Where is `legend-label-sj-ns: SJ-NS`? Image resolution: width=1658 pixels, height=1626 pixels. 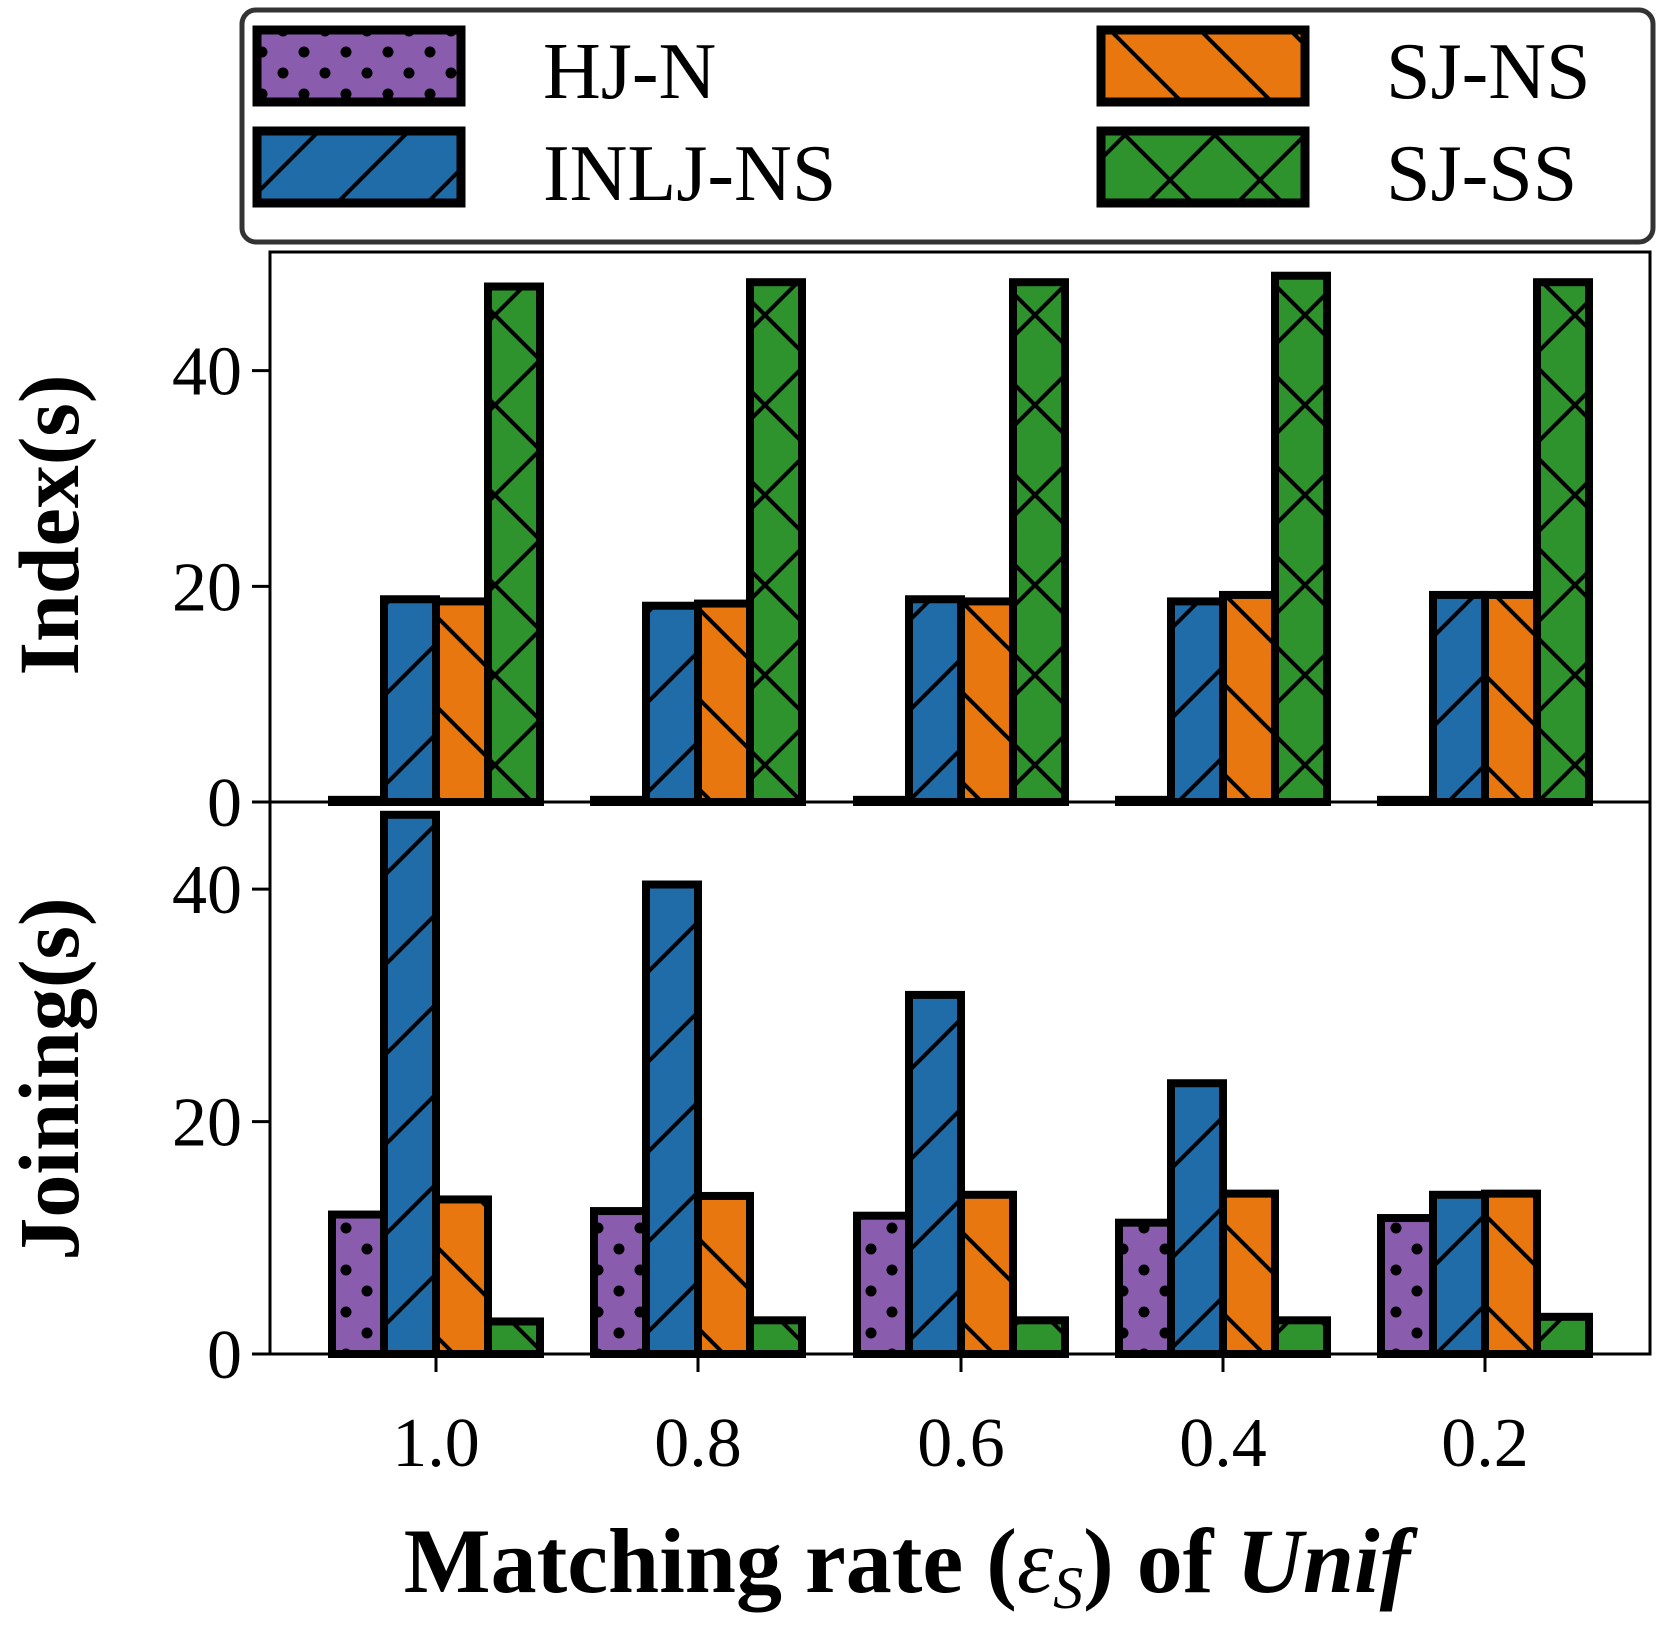 legend-label-sj-ns: SJ-NS is located at coordinates (1488, 72).